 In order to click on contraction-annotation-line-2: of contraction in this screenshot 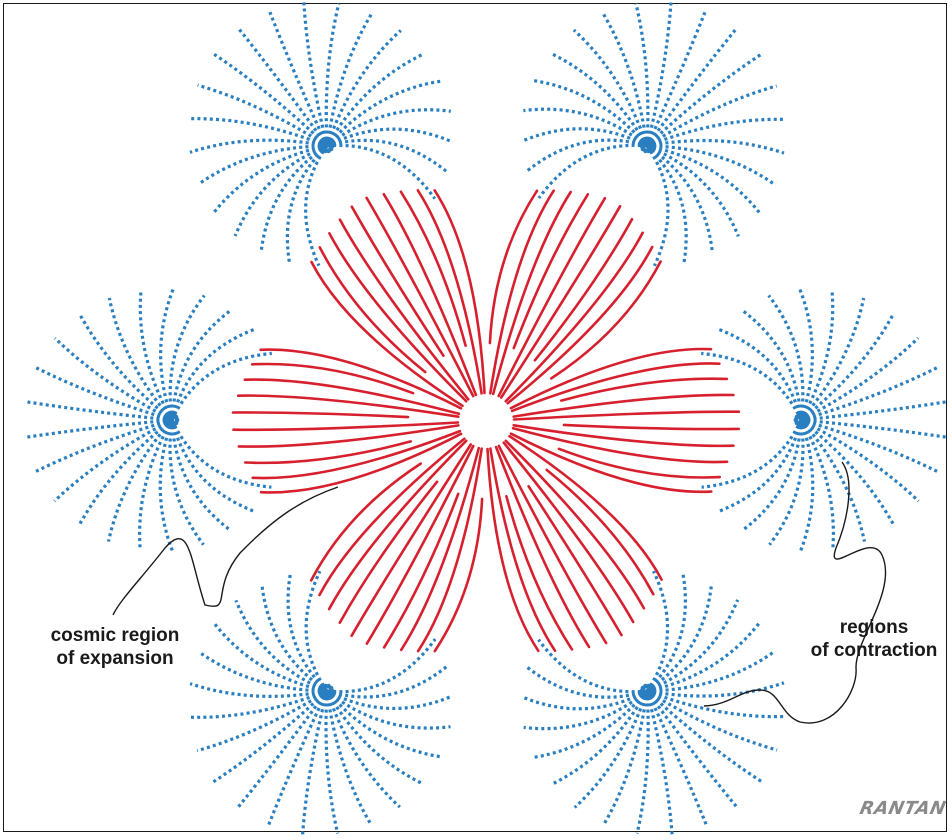, I will do `click(874, 650)`.